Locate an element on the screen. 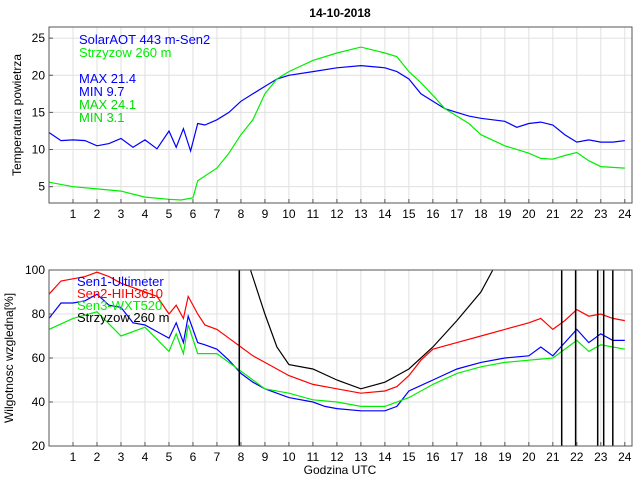 Image resolution: width=640 pixels, height=485 pixels. y-tick-label: 5 is located at coordinates (41, 187).